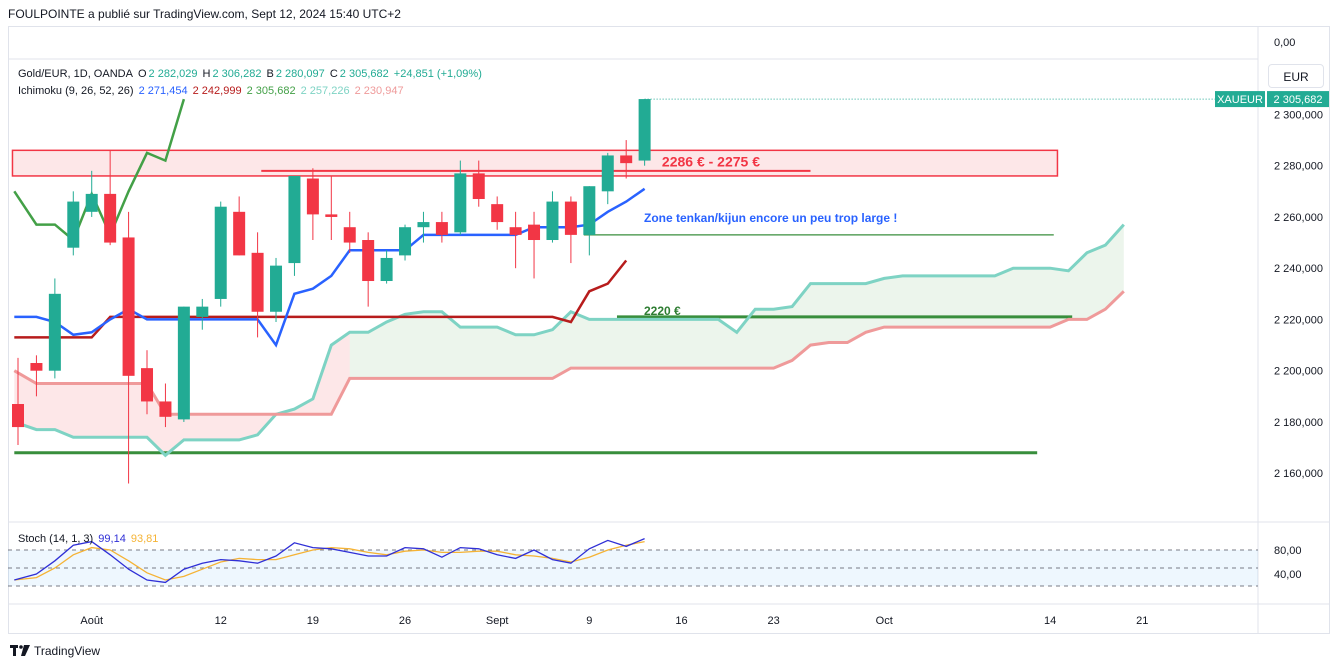  I want to click on x-tick-label: 14, so click(1050, 621).